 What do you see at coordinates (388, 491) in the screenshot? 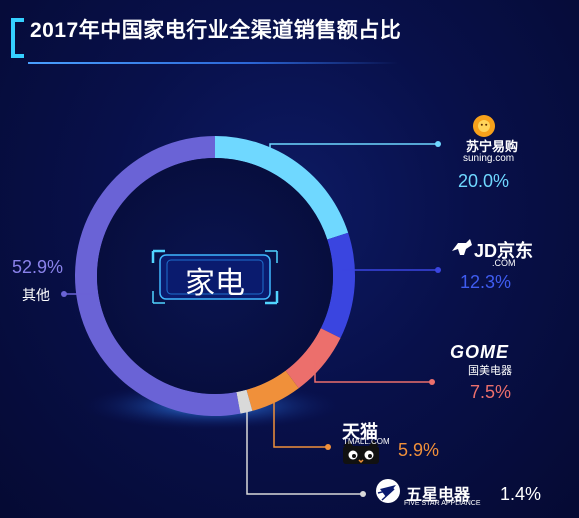
I see `fivestar-logo-icon` at bounding box center [388, 491].